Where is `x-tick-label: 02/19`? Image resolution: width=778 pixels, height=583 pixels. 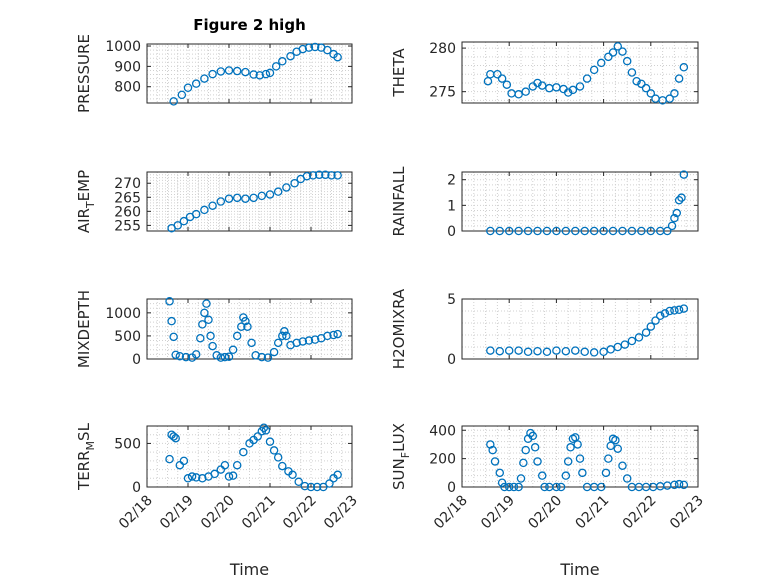
x-tick-label: 02/19 is located at coordinates (498, 513).